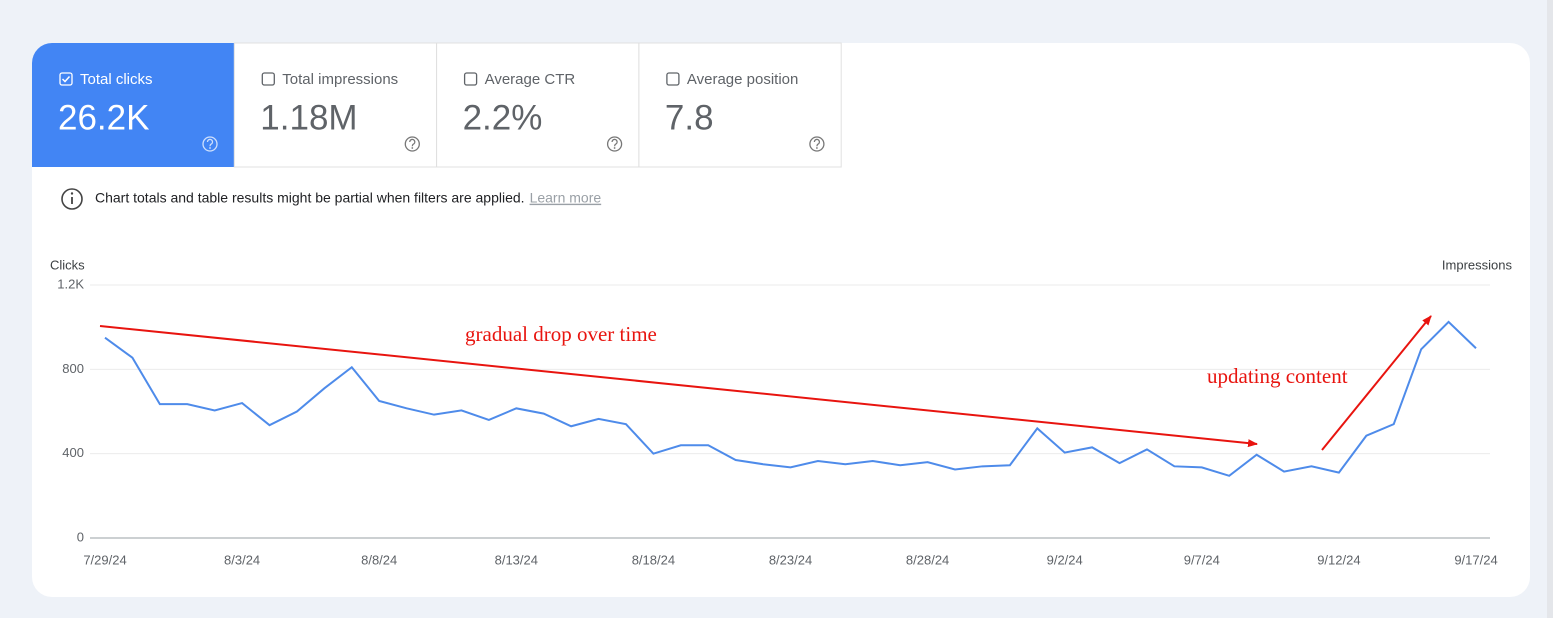 This screenshot has width=1553, height=618. Describe the element at coordinates (1065, 559) in the screenshot. I see `x-tick-label: 9/2/24` at that location.